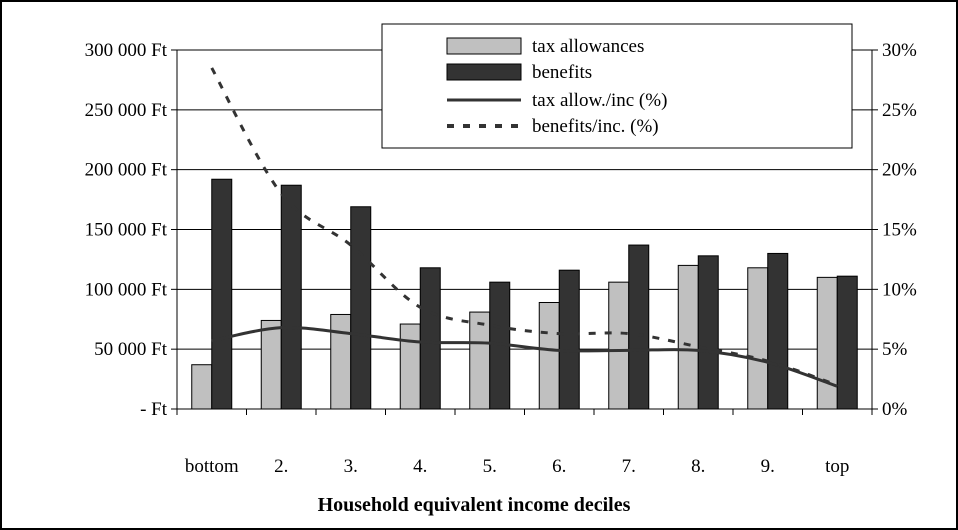  What do you see at coordinates (895, 349) in the screenshot?
I see `y-right-tick-label: 5%` at bounding box center [895, 349].